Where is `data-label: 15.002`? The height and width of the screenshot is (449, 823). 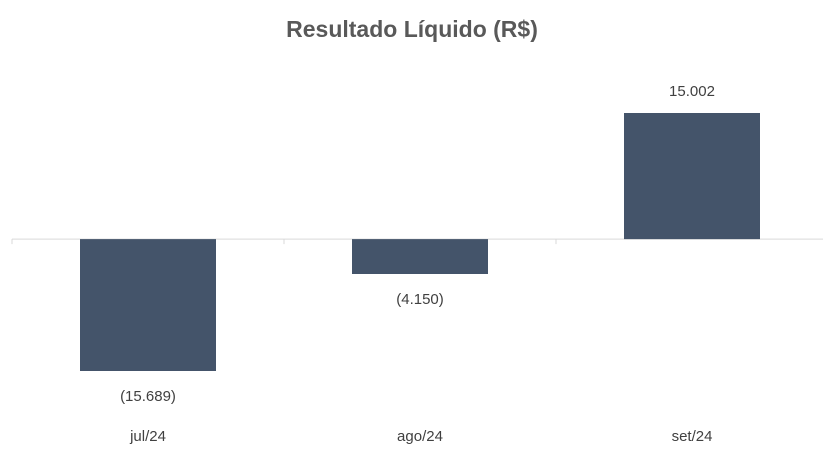
data-label: 15.002 is located at coordinates (692, 91).